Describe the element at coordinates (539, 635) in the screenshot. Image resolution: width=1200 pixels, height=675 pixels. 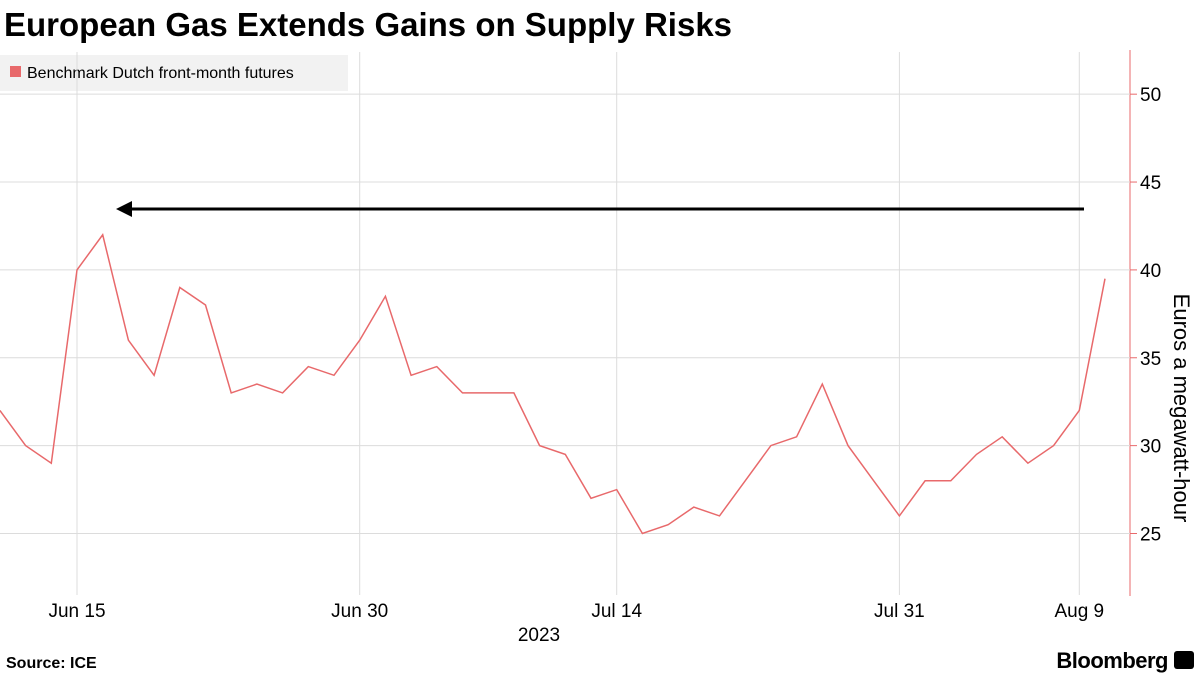
I see `x-axis-label: 2023` at that location.